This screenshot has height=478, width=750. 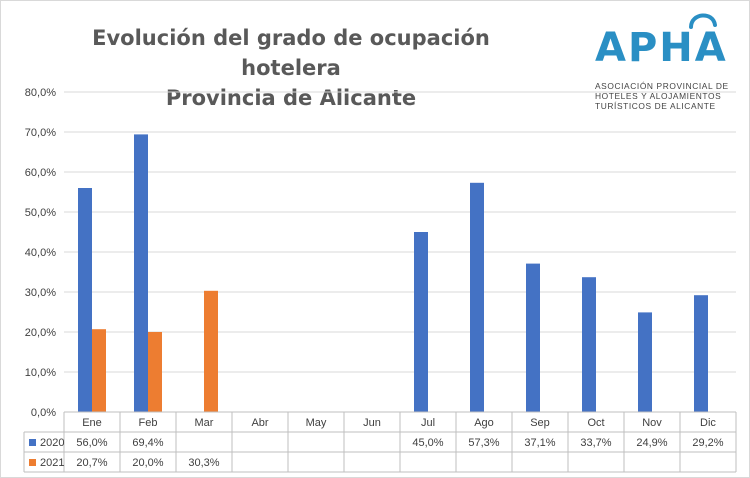 What do you see at coordinates (155, 372) in the screenshot?
I see `bar-2021-feb` at bounding box center [155, 372].